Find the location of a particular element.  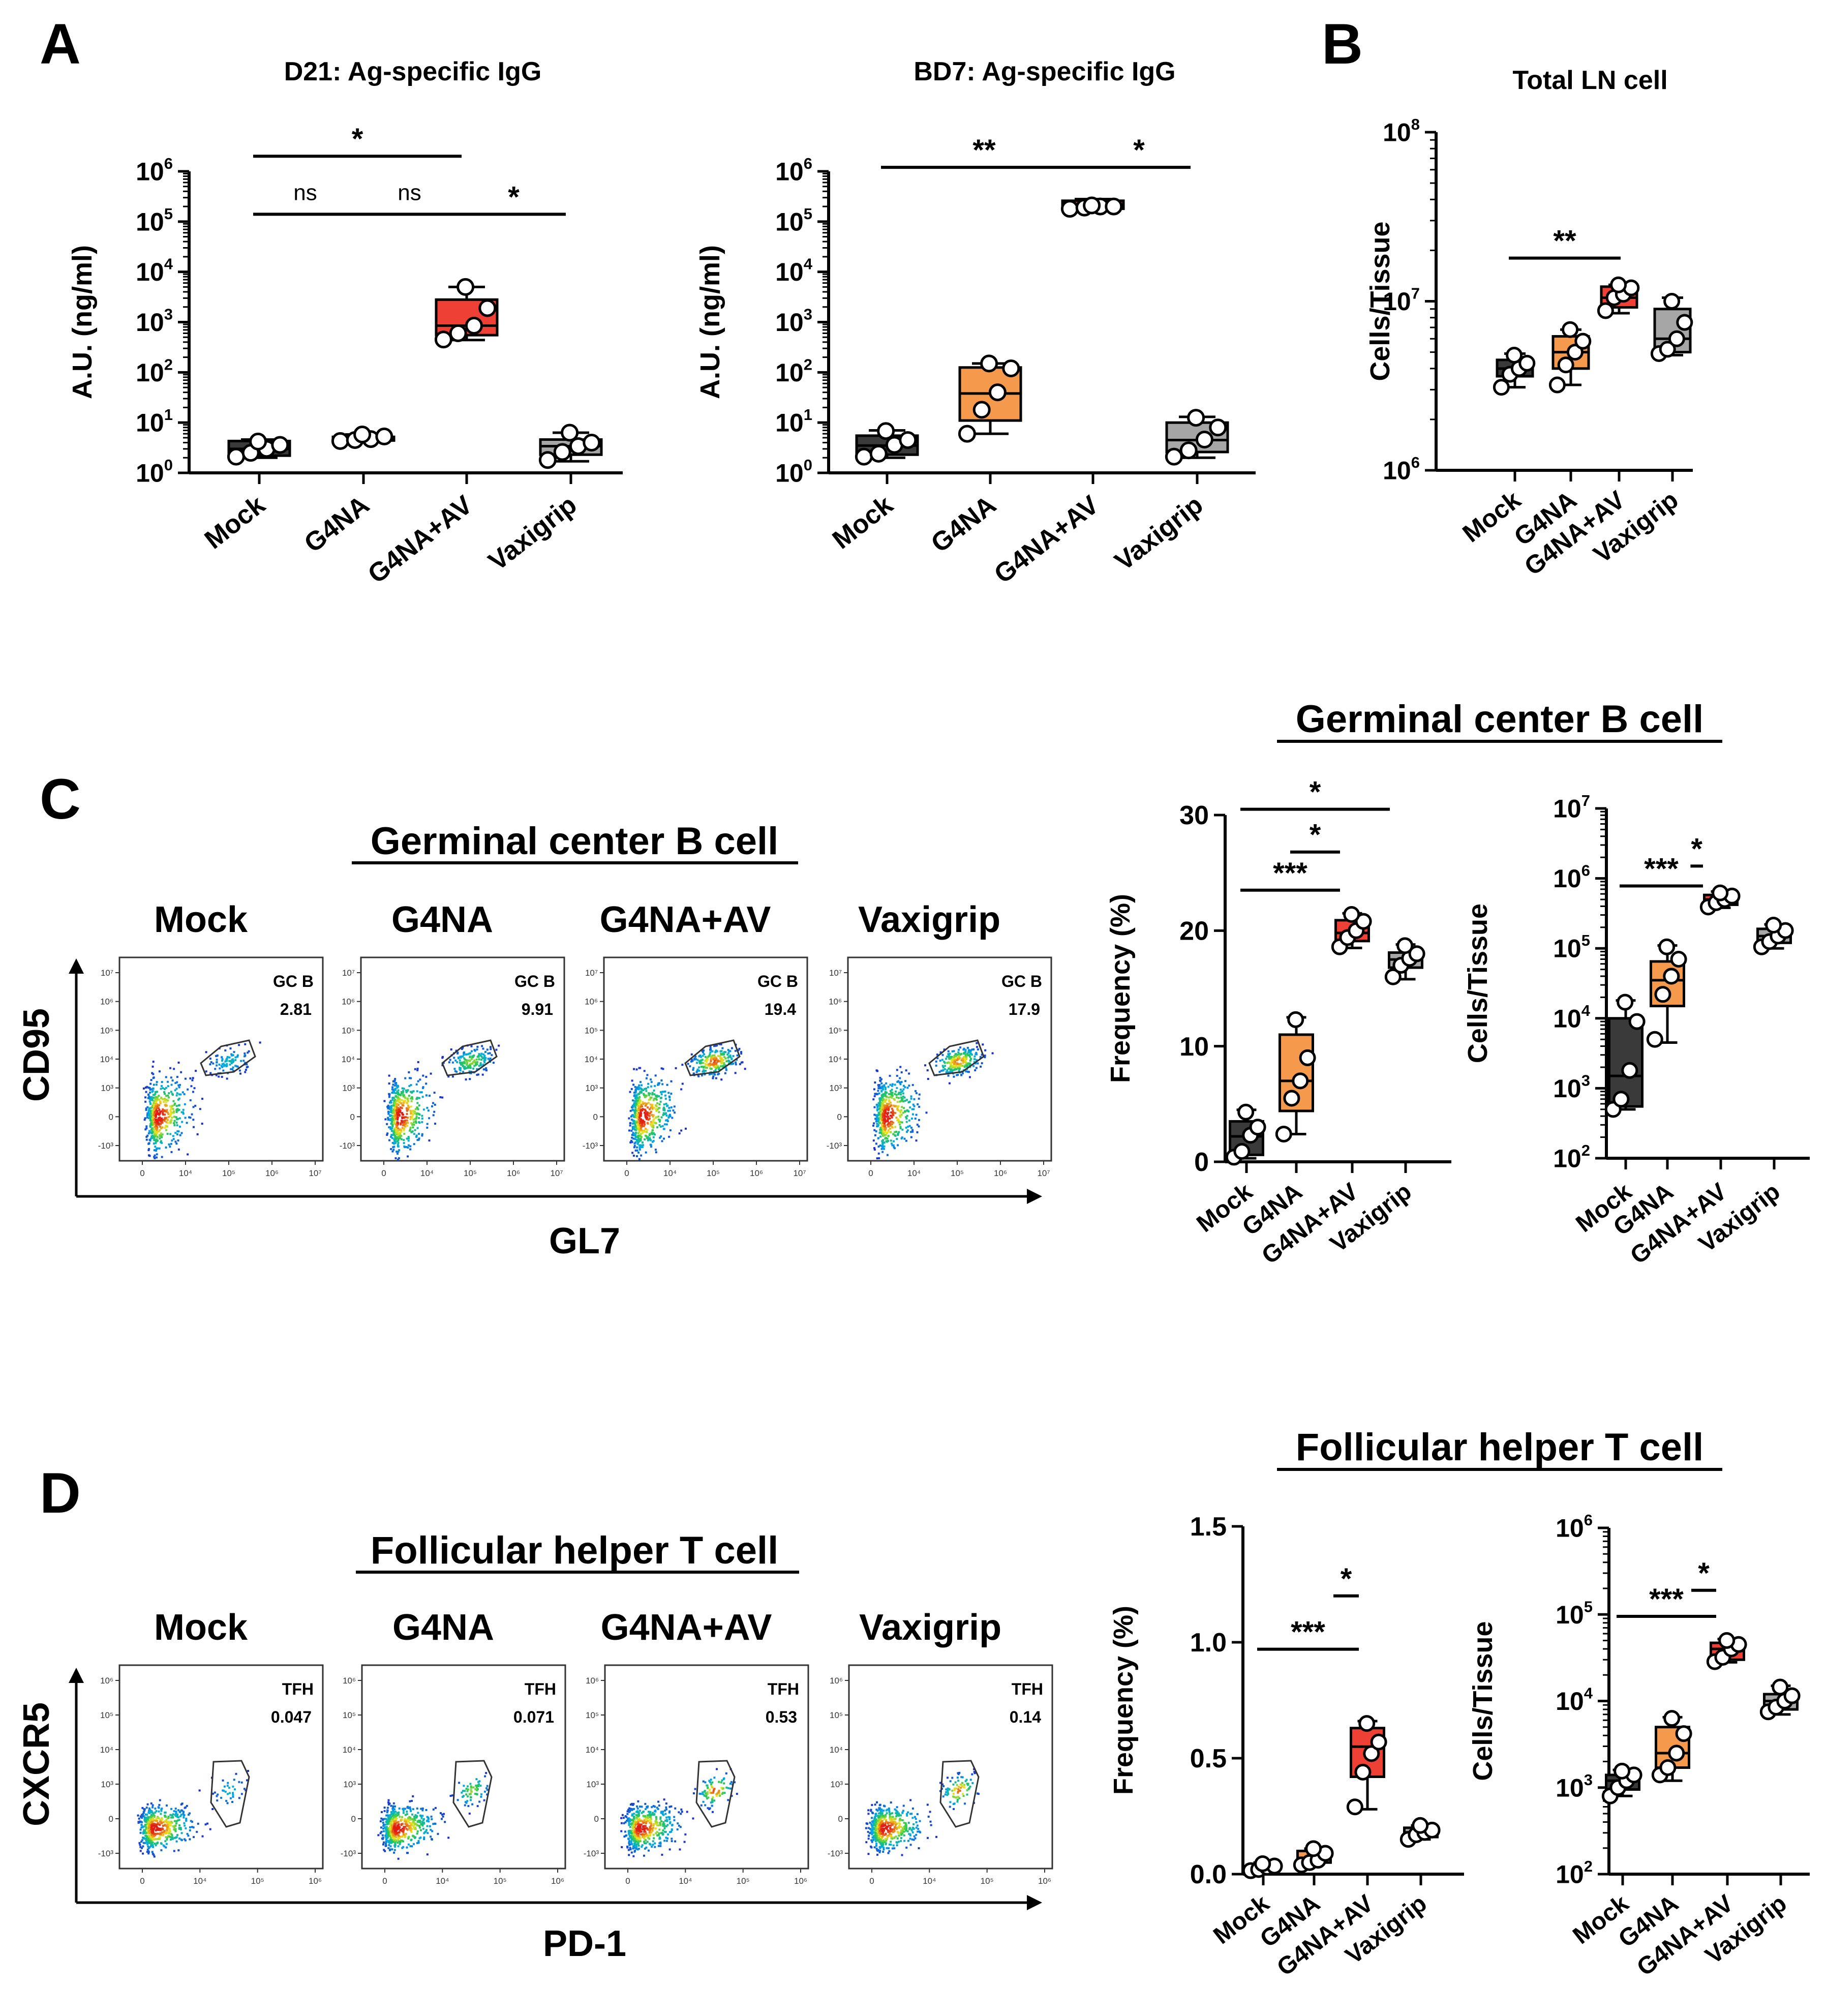

flow-y-tick-label: 10⁶ is located at coordinates (106, 1002).